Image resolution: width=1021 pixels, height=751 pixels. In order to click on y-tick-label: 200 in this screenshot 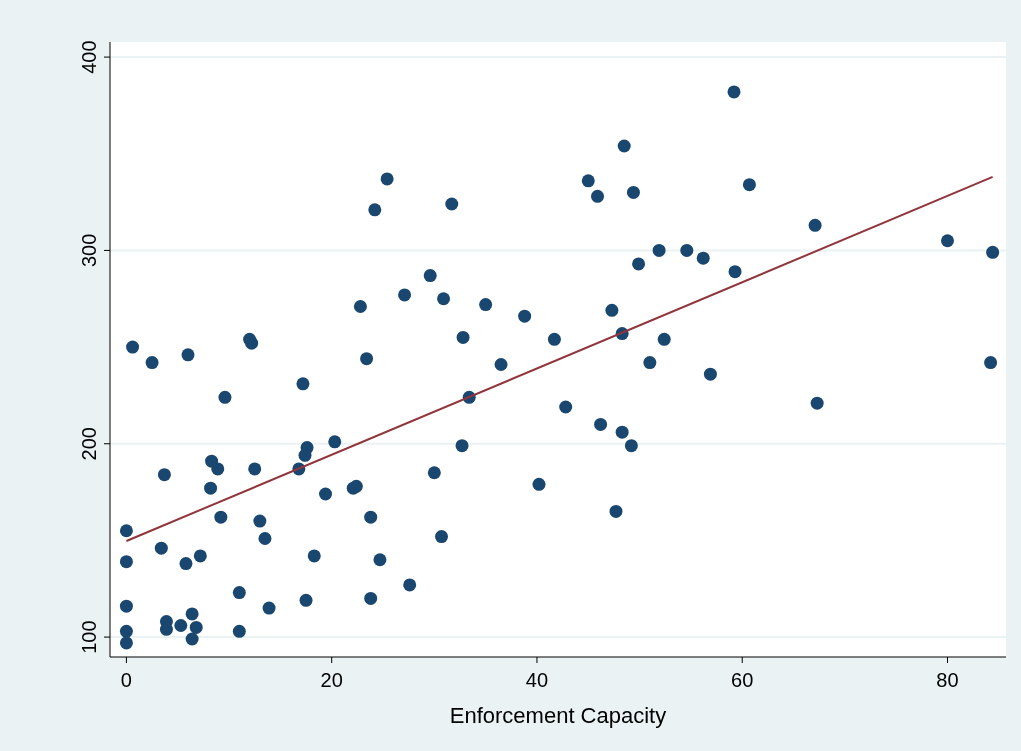, I will do `click(89, 444)`.